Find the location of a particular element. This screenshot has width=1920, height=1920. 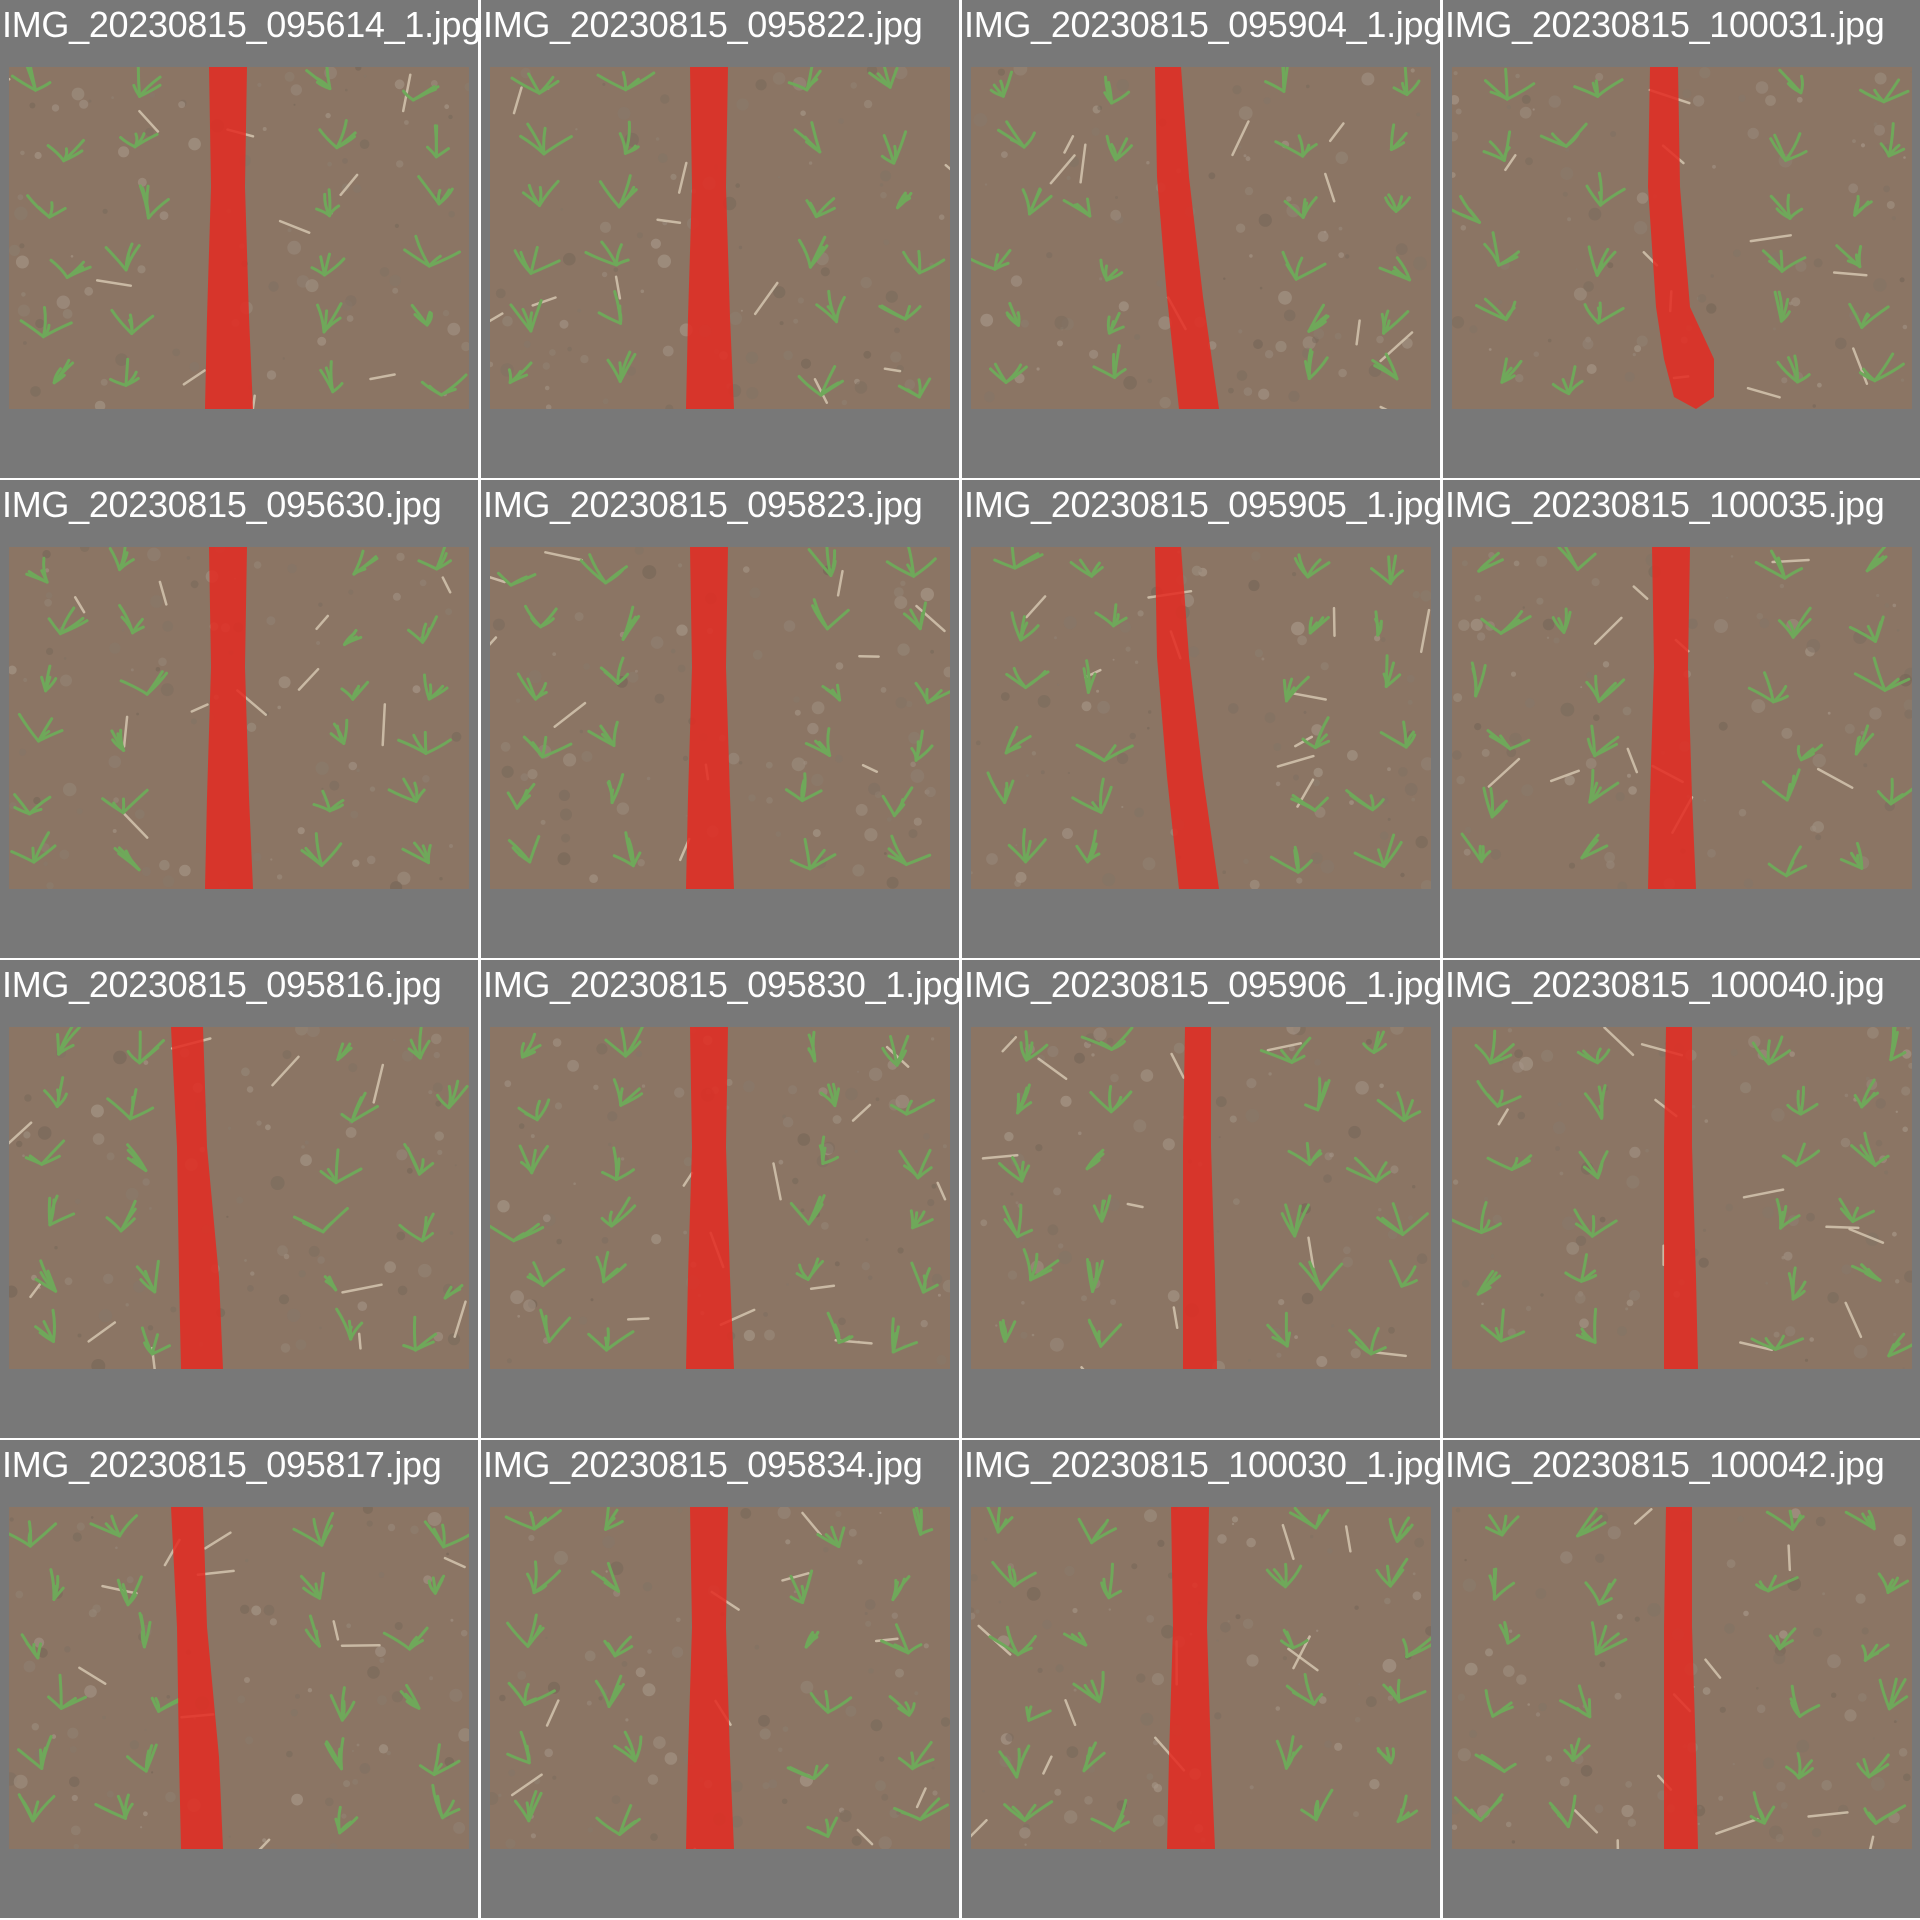

grid-tile: IMG_20230815_100035.jpg is located at coordinates (1681, 719).